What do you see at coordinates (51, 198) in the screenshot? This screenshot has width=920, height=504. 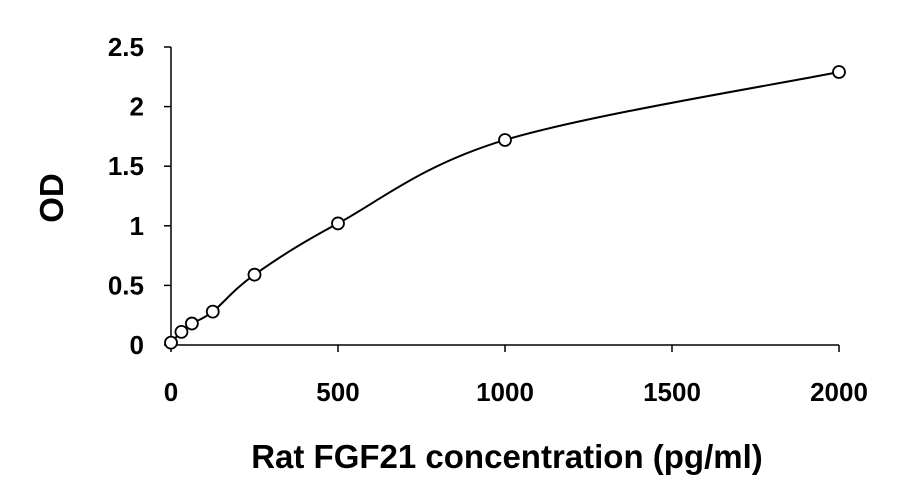 I see `y-axis-title: OD` at bounding box center [51, 198].